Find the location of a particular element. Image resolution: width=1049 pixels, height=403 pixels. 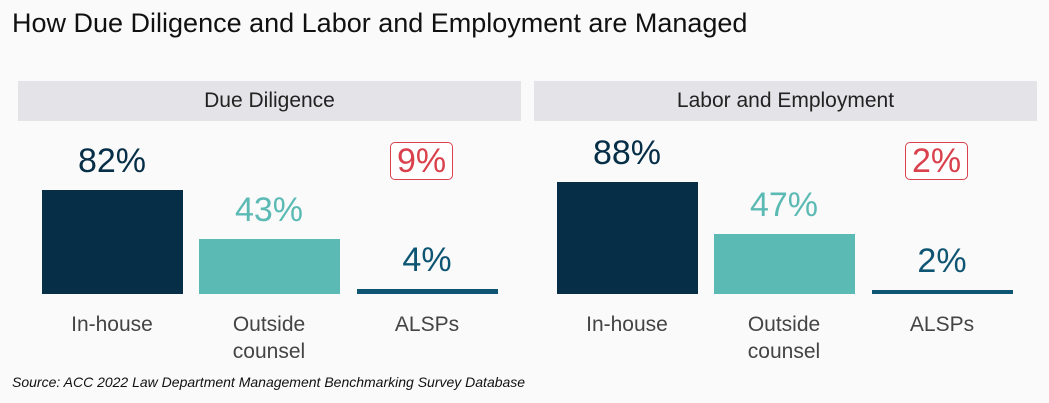

value-label: 47% is located at coordinates (784, 205).